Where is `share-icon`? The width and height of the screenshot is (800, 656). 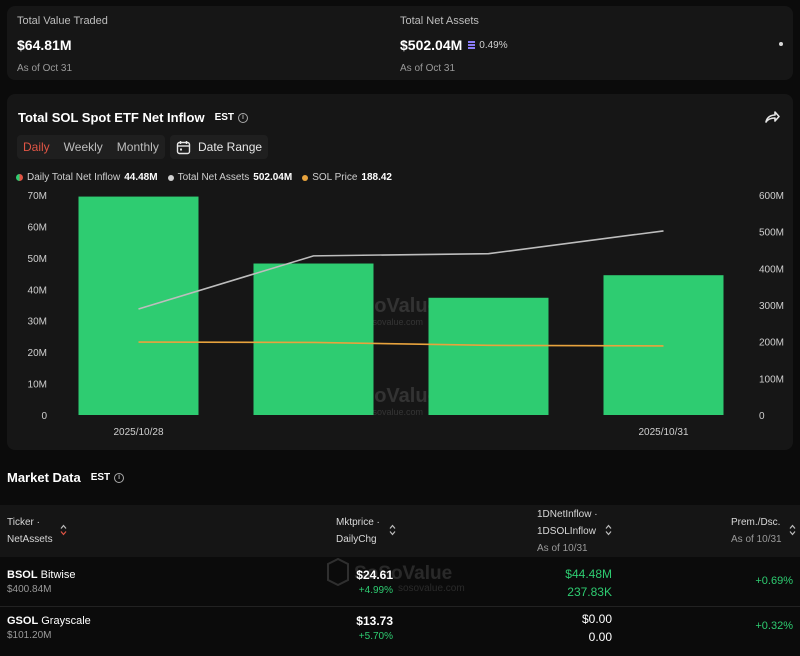 share-icon is located at coordinates (772, 117).